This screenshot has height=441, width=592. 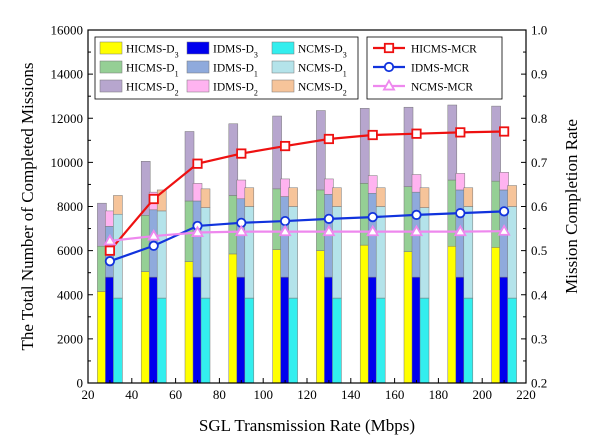 I want to click on y2-tick-label: 0.8, so click(x=539, y=118).